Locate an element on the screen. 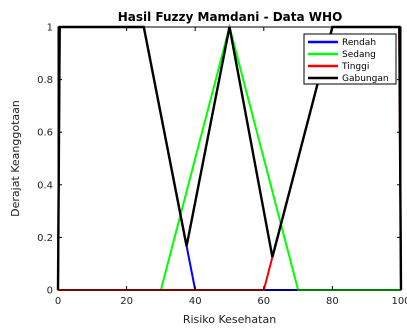  legend-label-rendah: Rendah is located at coordinates (359, 43).